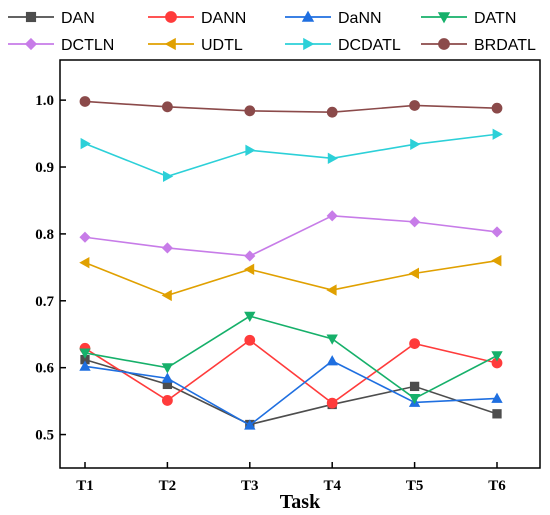 Image resolution: width=550 pixels, height=515 pixels. What do you see at coordinates (223, 18) in the screenshot?
I see `legend-label: DANN` at bounding box center [223, 18].